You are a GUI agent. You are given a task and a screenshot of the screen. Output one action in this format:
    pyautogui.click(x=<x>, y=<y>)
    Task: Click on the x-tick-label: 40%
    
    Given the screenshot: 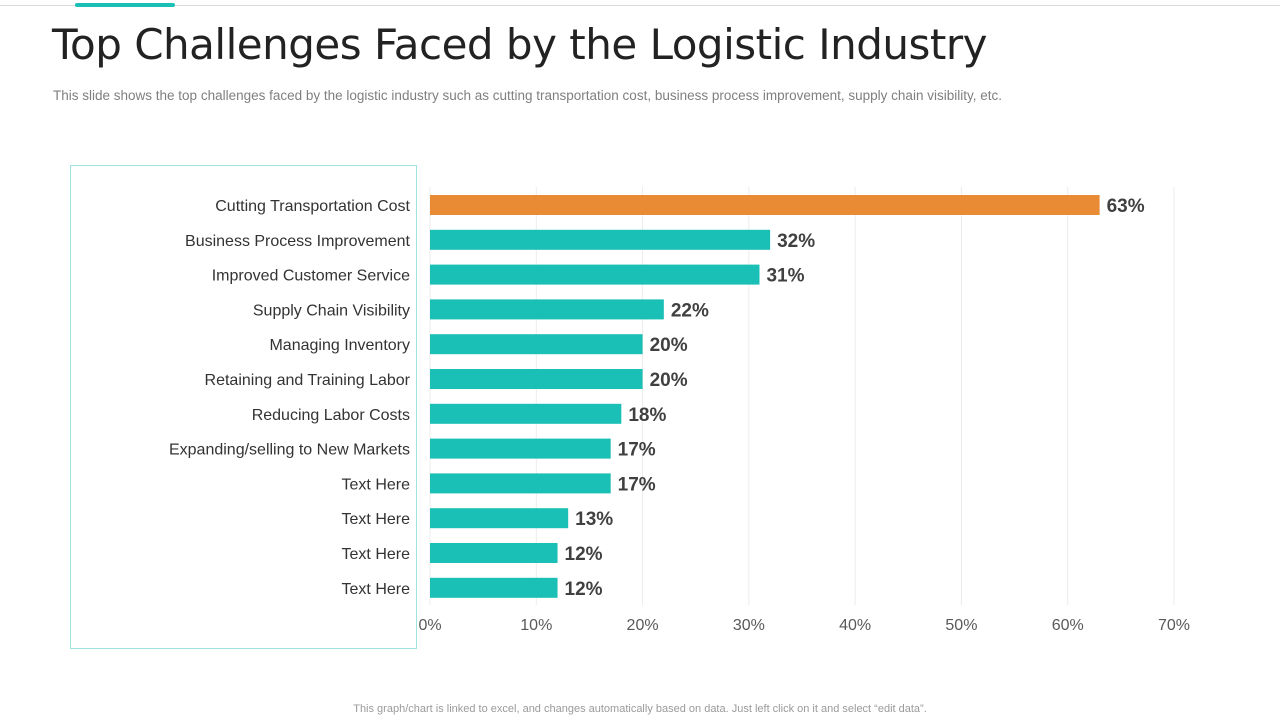 What is the action you would take?
    pyautogui.click(x=855, y=625)
    